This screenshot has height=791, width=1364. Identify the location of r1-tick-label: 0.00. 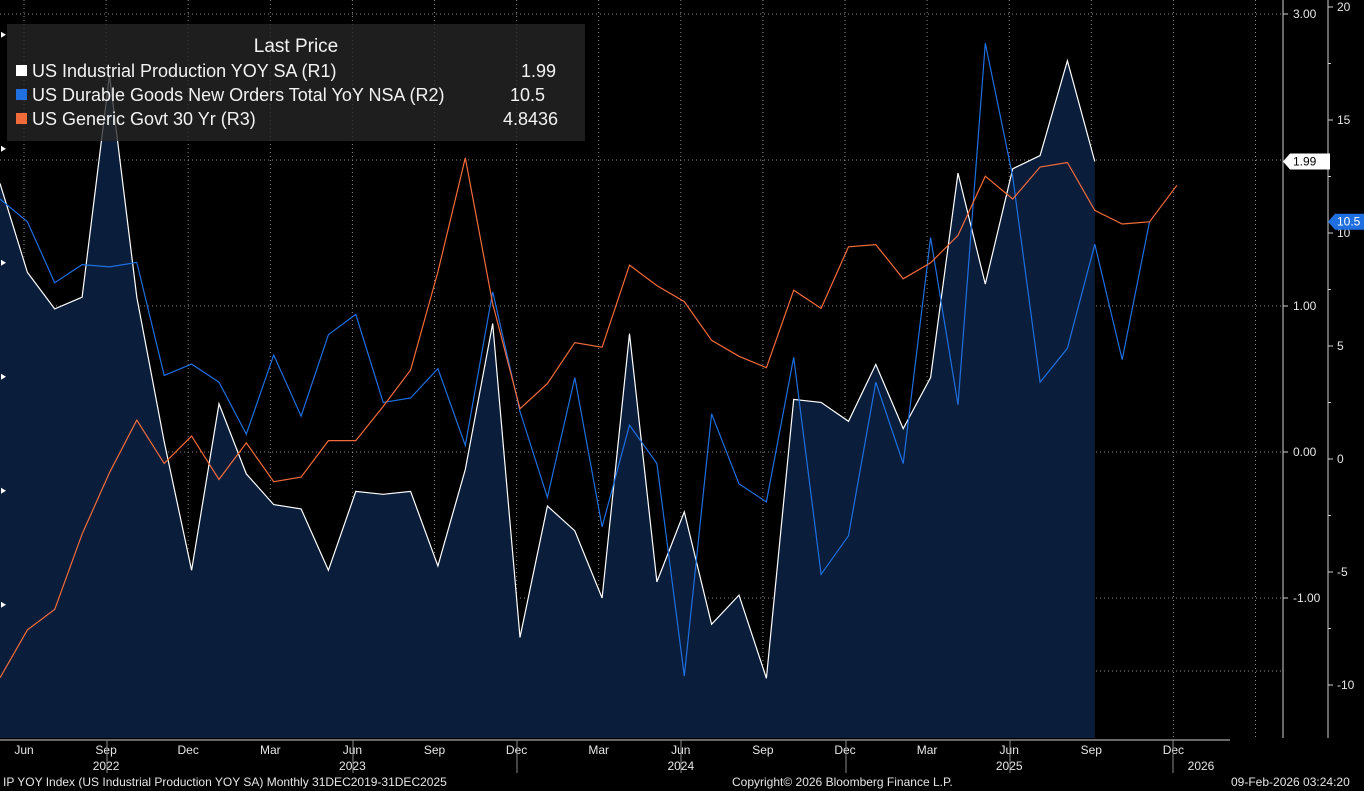
(1305, 452).